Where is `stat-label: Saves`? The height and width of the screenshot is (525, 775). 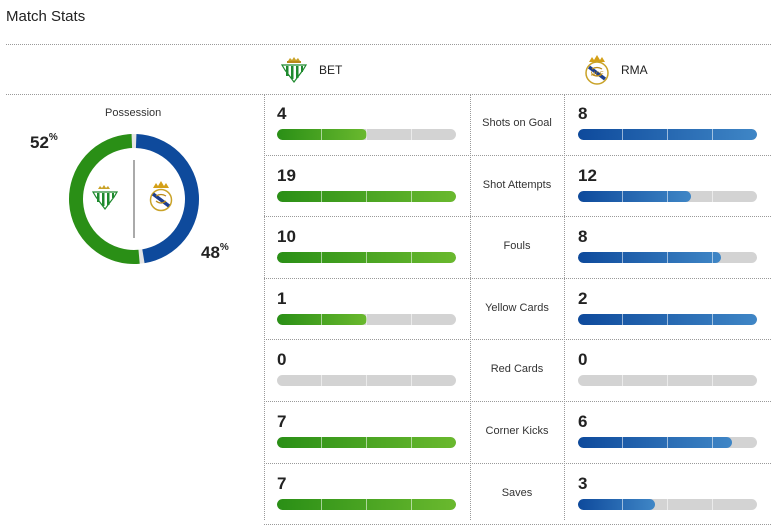 stat-label: Saves is located at coordinates (517, 492).